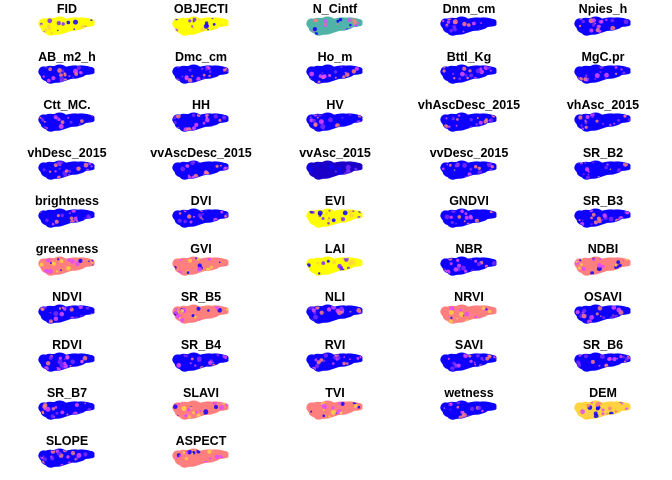 Image resolution: width=672 pixels, height=480 pixels. I want to click on panel-title: MgC.pr, so click(603, 57).